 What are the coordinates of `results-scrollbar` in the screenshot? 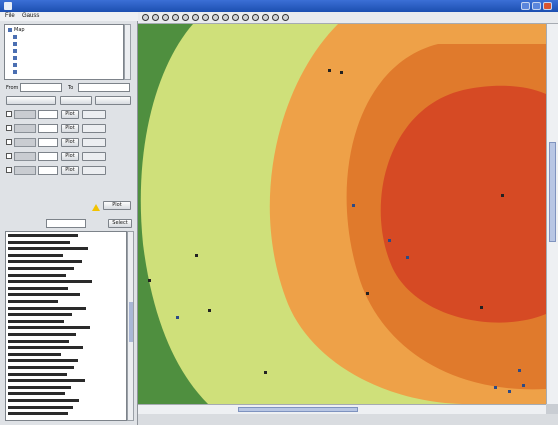 It's located at (130, 326).